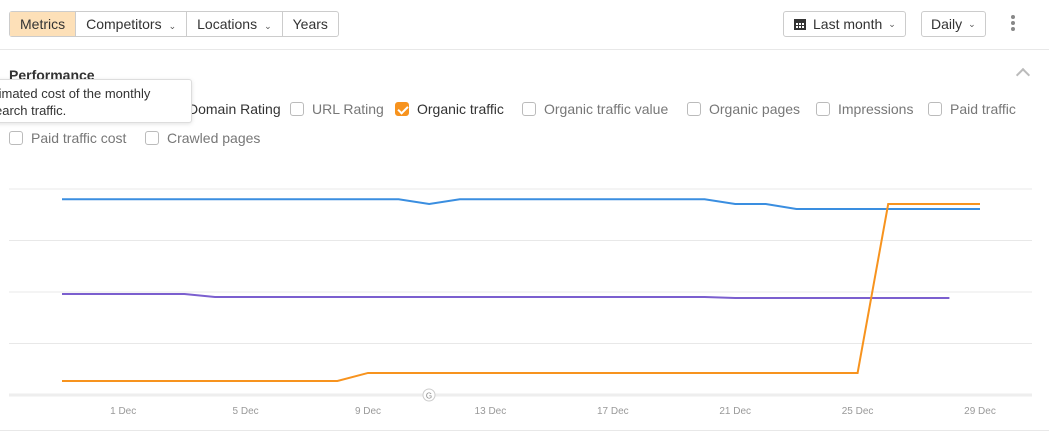  Describe the element at coordinates (337, 109) in the screenshot. I see `metric-url-rating: URL Rating` at that location.